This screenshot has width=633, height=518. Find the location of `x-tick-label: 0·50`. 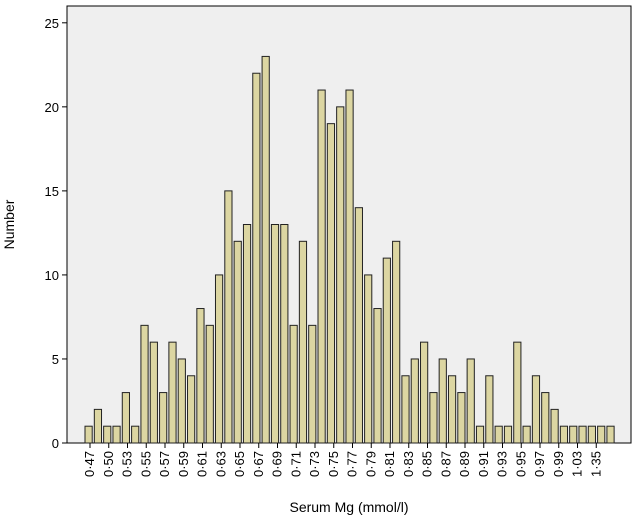

x-tick-label: 0·50 is located at coordinates (108, 464).